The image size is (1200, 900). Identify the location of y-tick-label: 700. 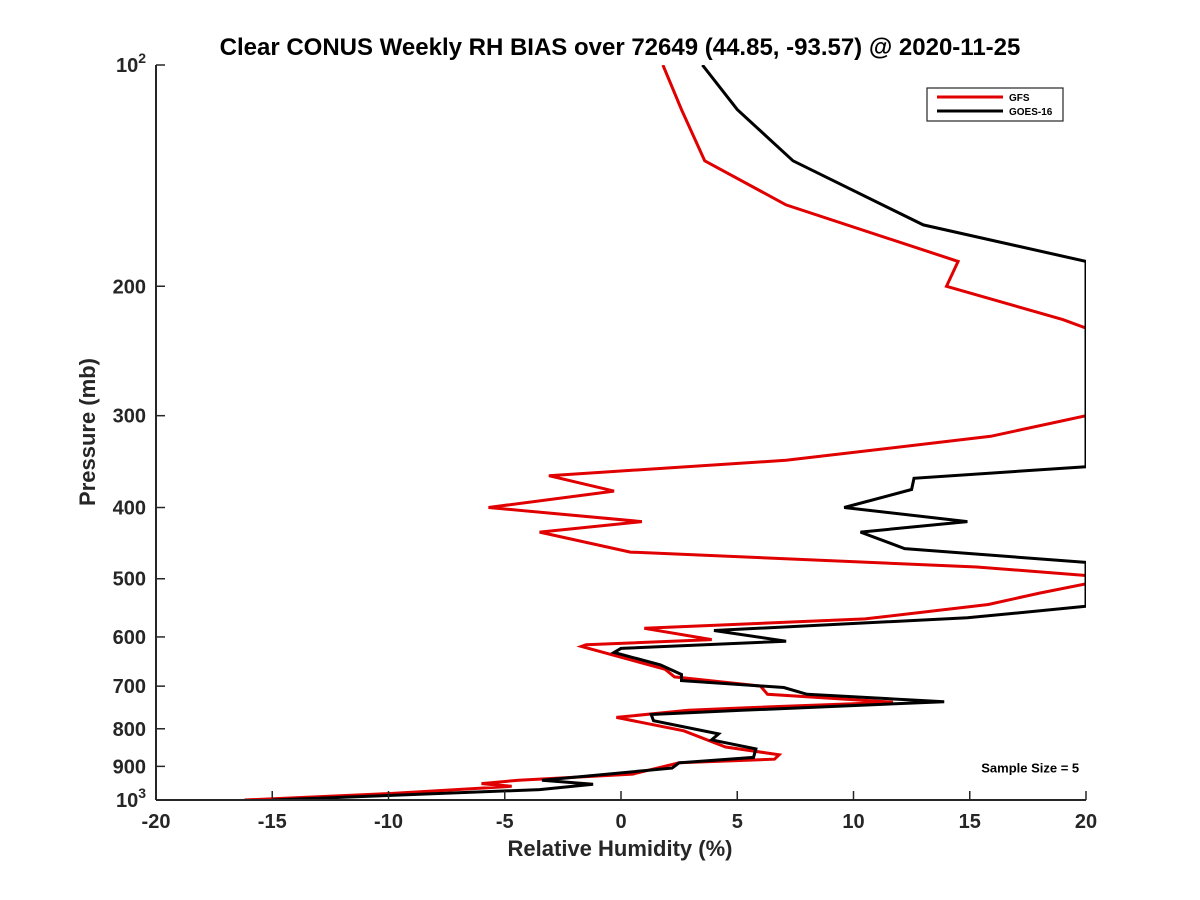
(129, 687).